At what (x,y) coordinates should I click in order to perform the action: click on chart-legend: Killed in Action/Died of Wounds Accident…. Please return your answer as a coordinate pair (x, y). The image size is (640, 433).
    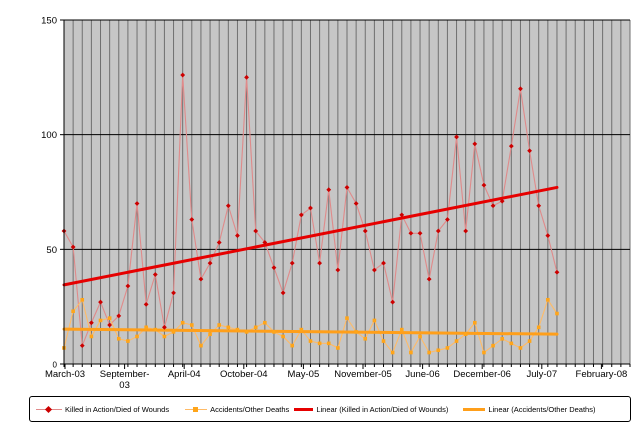
    Looking at the image, I should click on (330, 409).